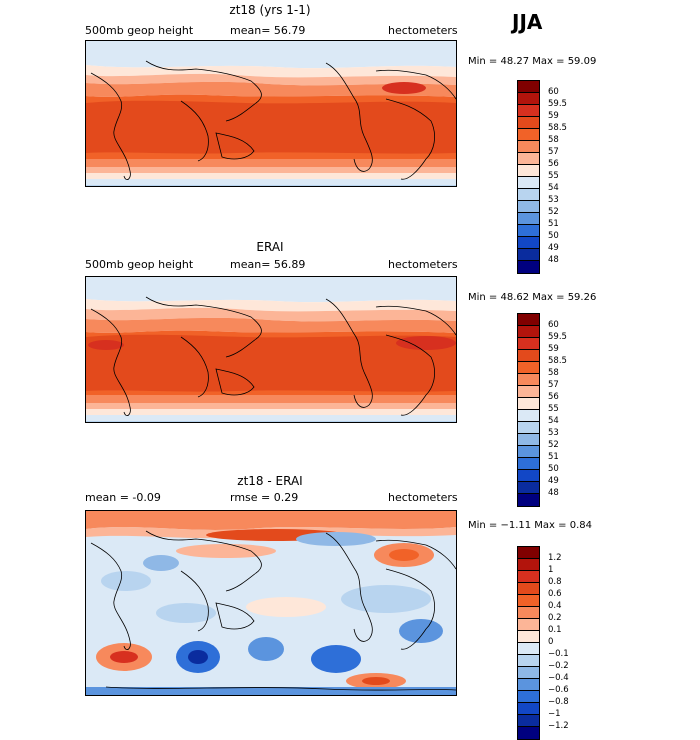  I want to click on colorbar-tick-label: −1, so click(554, 714).